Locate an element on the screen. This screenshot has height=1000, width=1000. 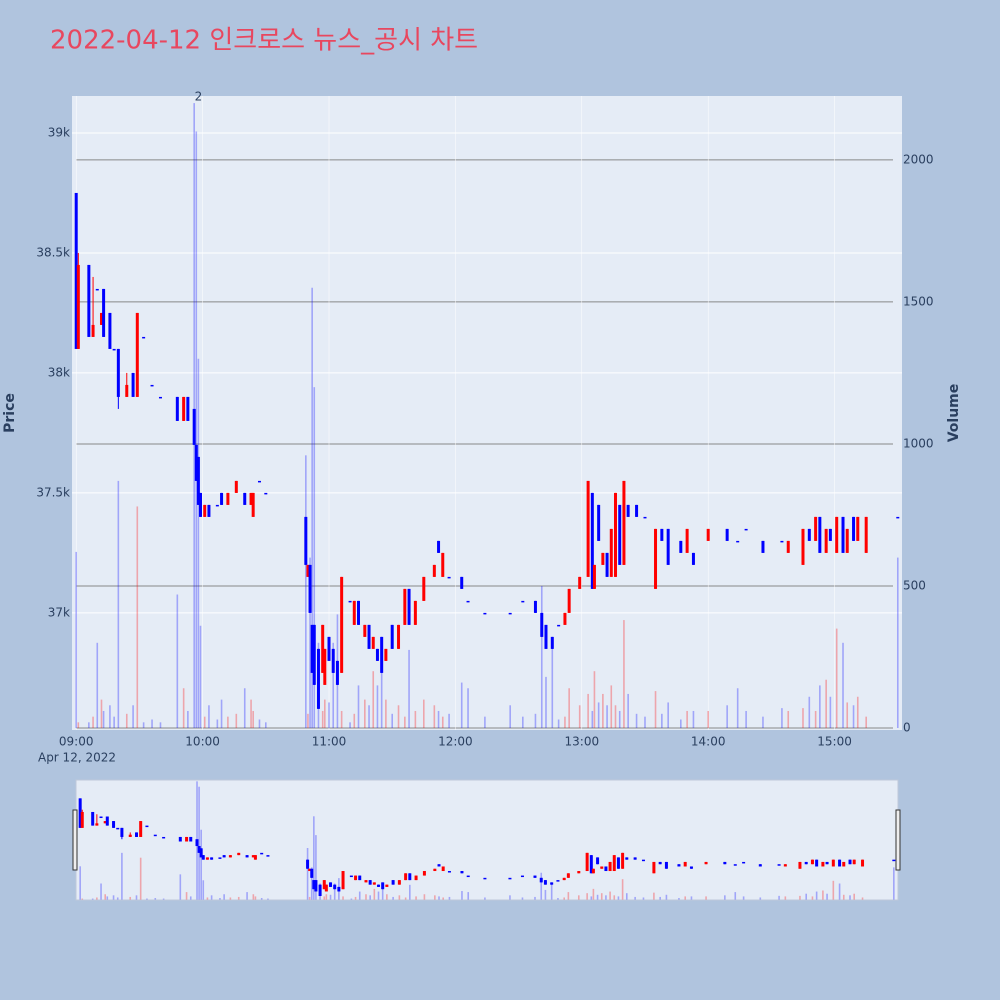
y2-tick-label: 1500 is located at coordinates (918, 301).